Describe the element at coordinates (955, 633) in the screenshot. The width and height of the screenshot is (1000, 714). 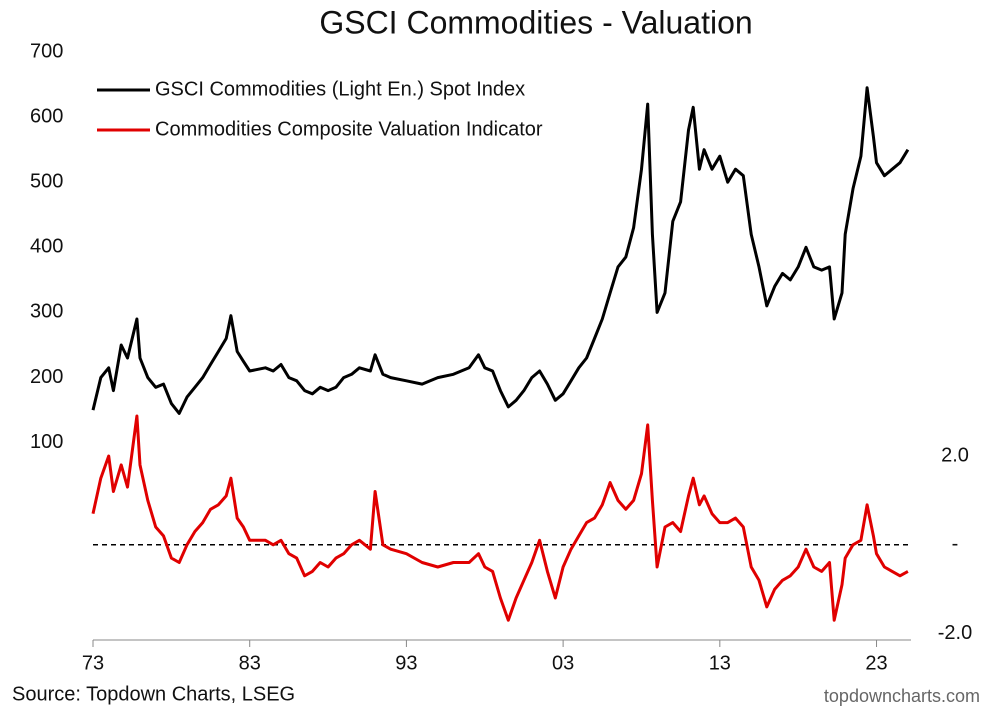
I see `y2-tick-label: -2.0` at that location.